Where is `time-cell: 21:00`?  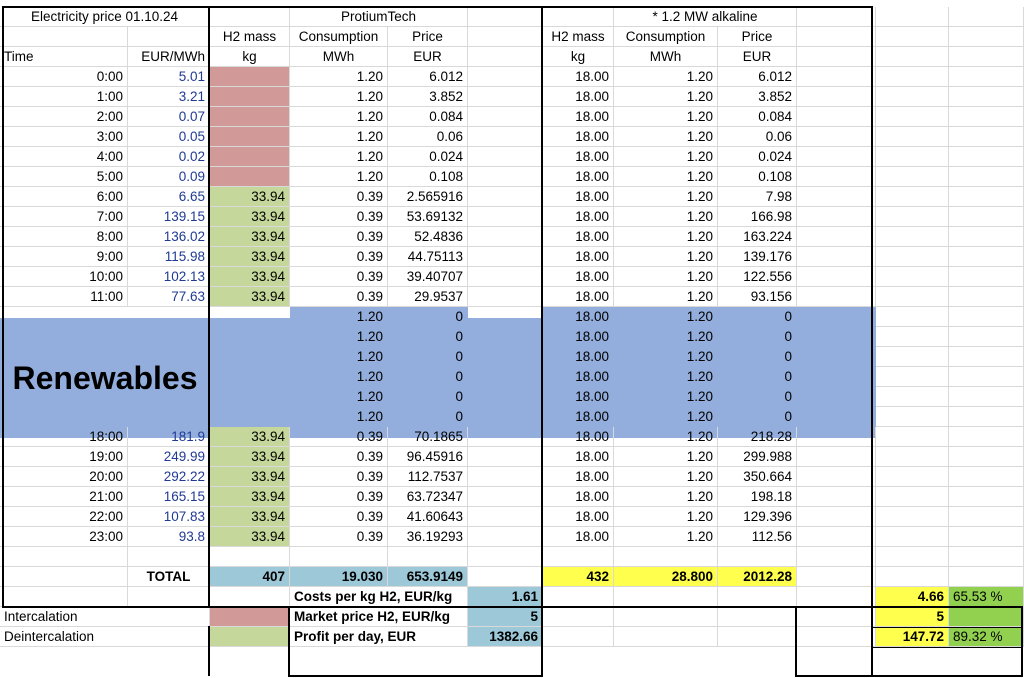 time-cell: 21:00 is located at coordinates (64, 497).